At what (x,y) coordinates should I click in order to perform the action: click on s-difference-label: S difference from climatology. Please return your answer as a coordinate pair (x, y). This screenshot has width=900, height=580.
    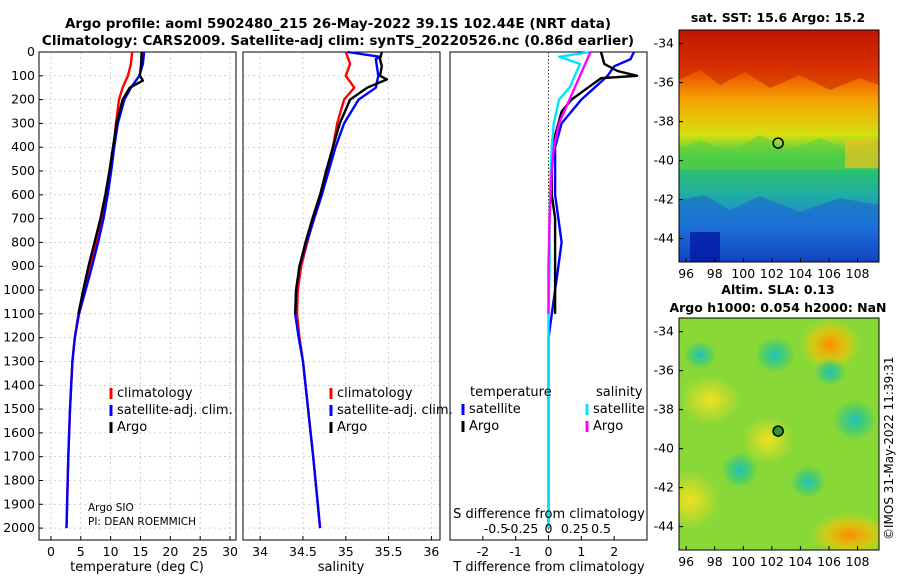
    Looking at the image, I should click on (549, 514).